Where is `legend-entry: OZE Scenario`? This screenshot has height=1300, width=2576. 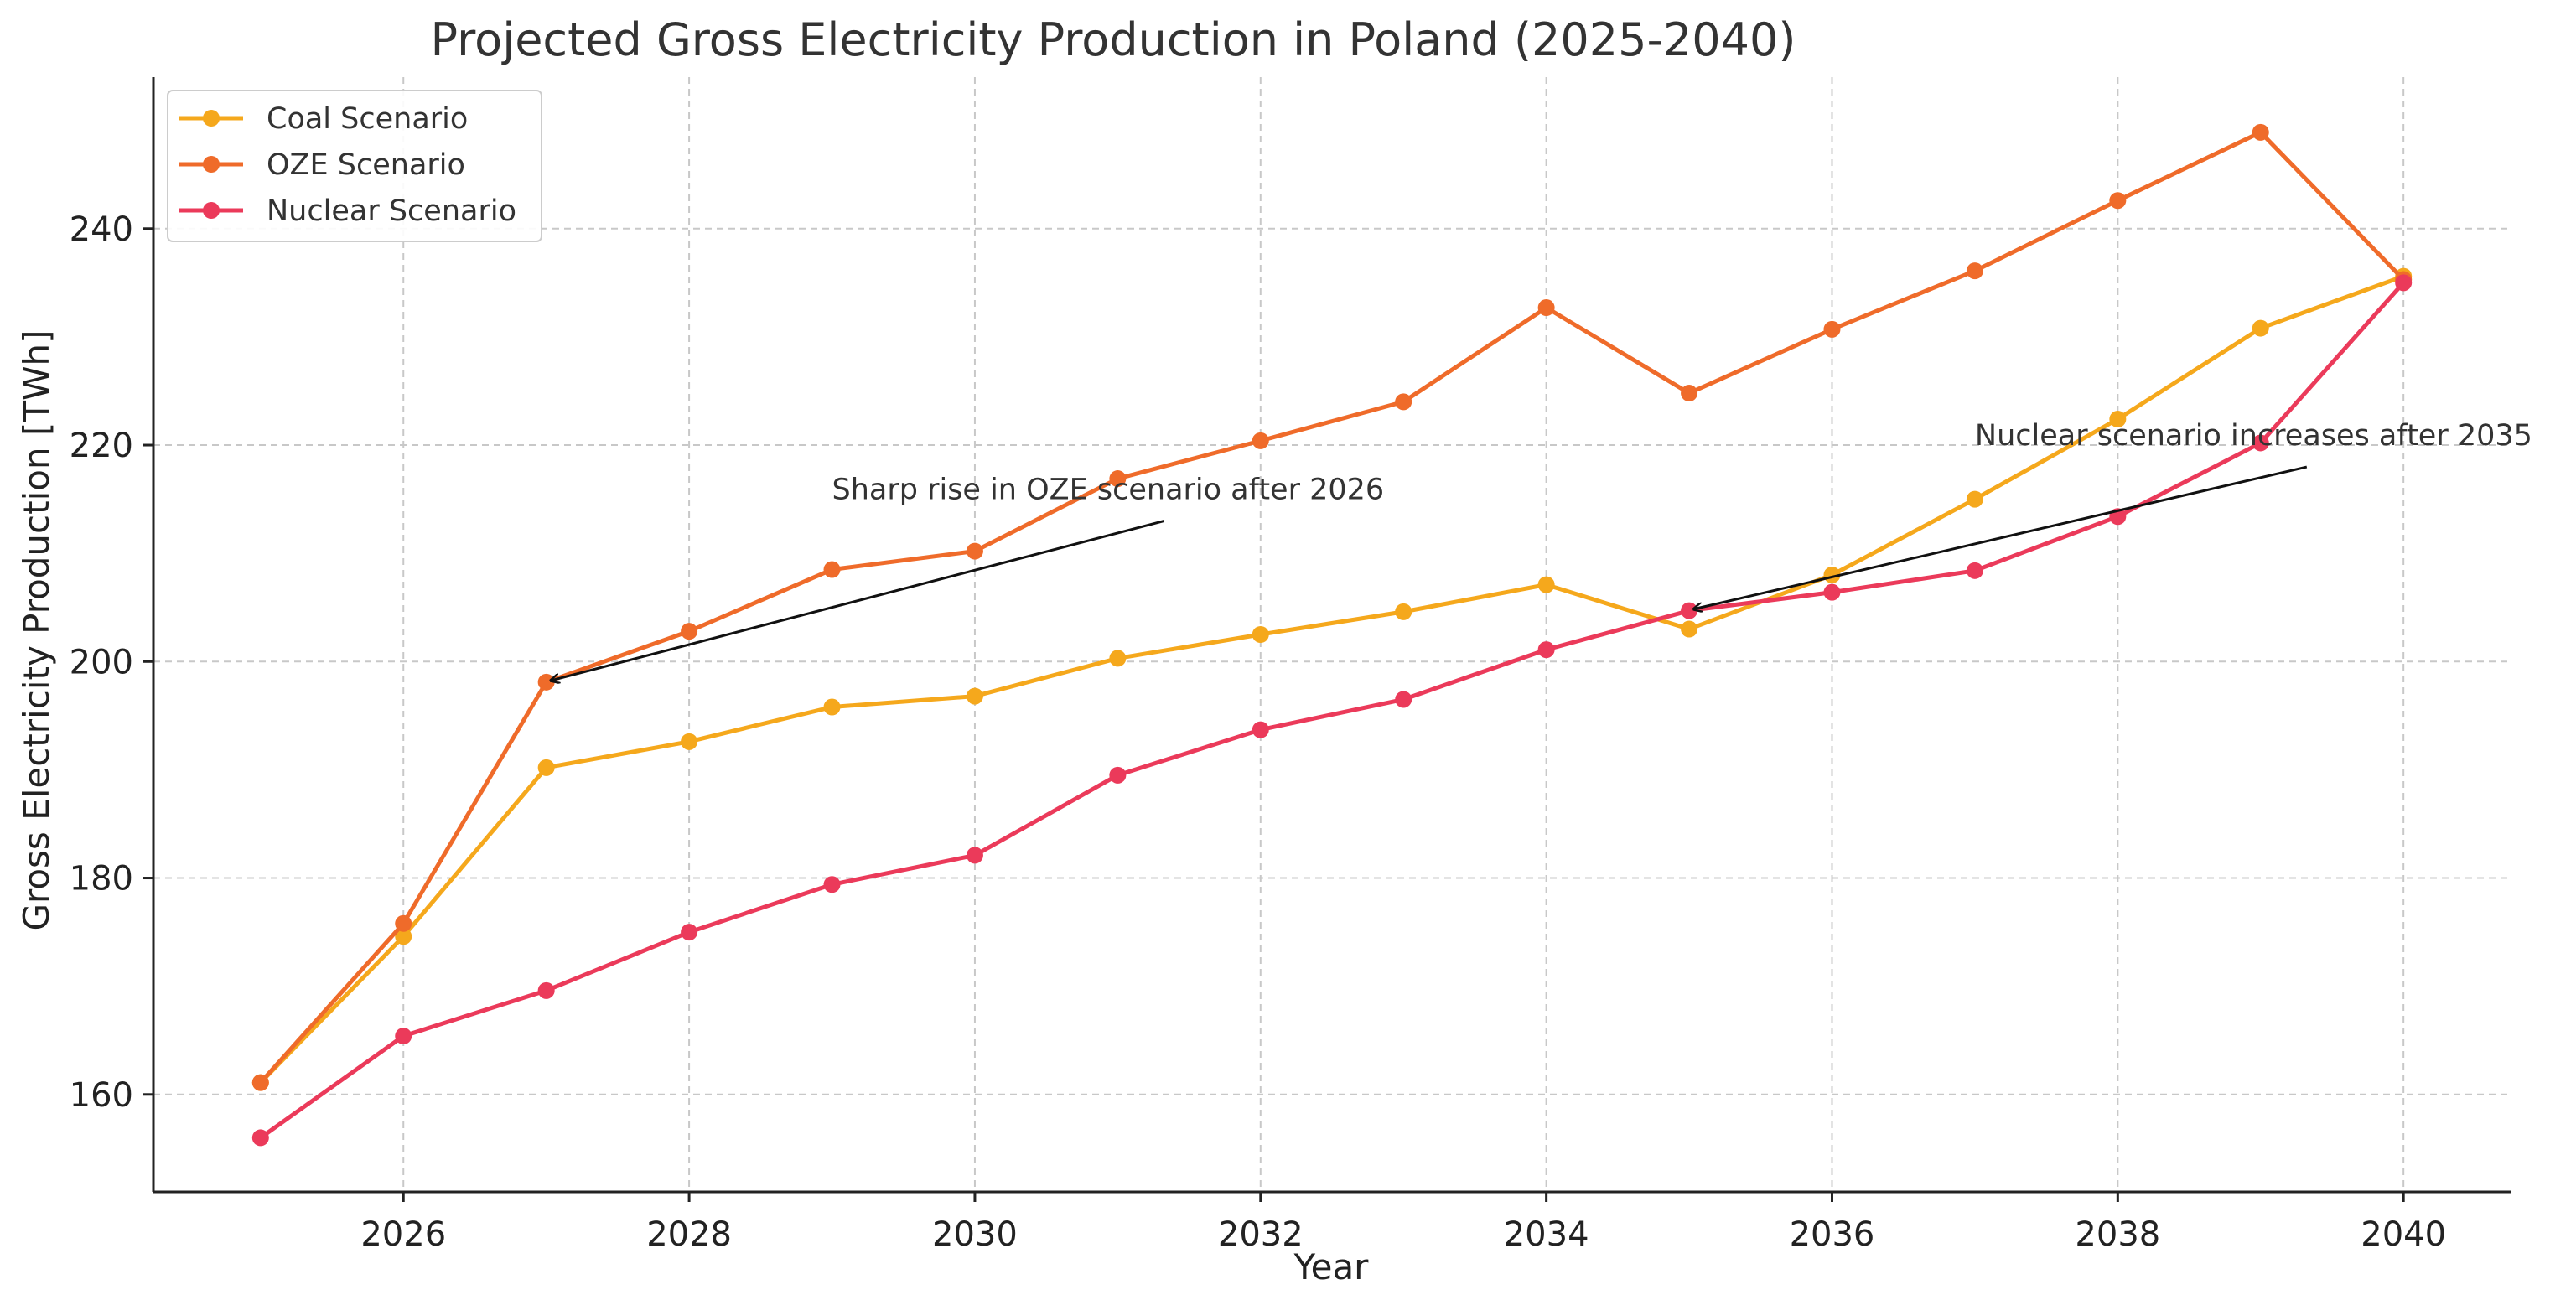 legend-entry: OZE Scenario is located at coordinates (322, 165).